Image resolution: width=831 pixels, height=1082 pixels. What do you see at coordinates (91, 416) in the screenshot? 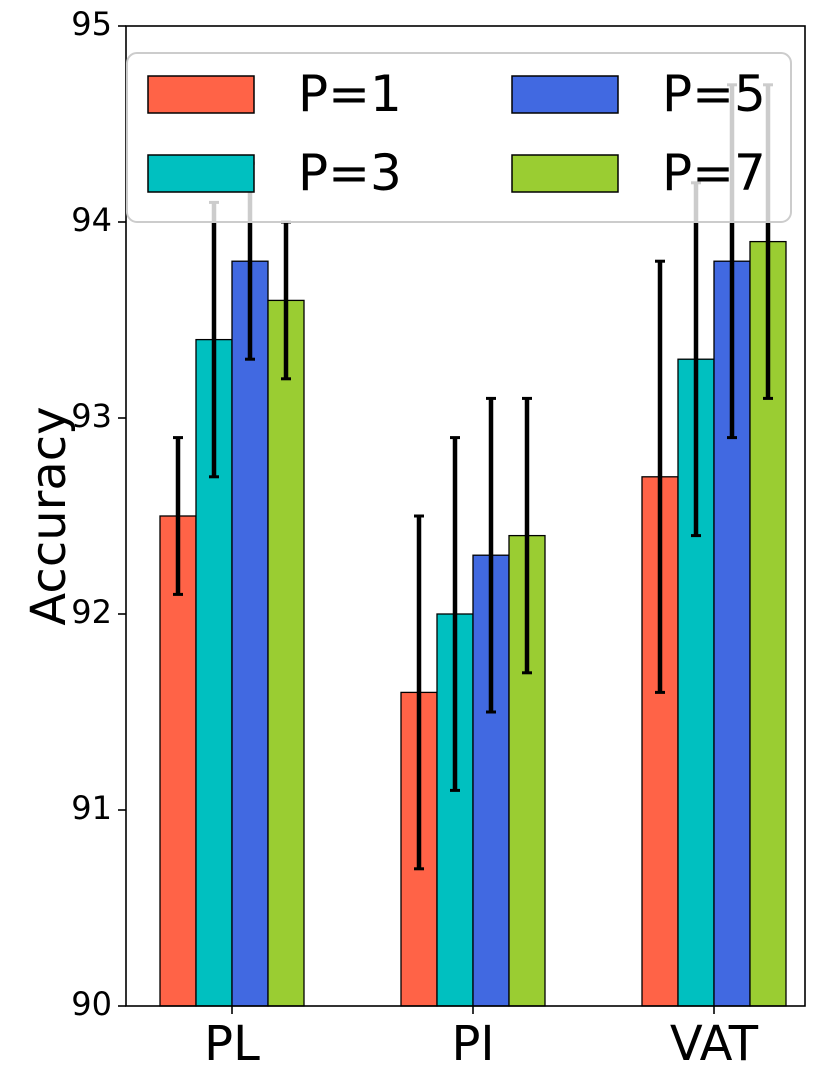
I see `y-tick-label-93: 93` at bounding box center [91, 416].